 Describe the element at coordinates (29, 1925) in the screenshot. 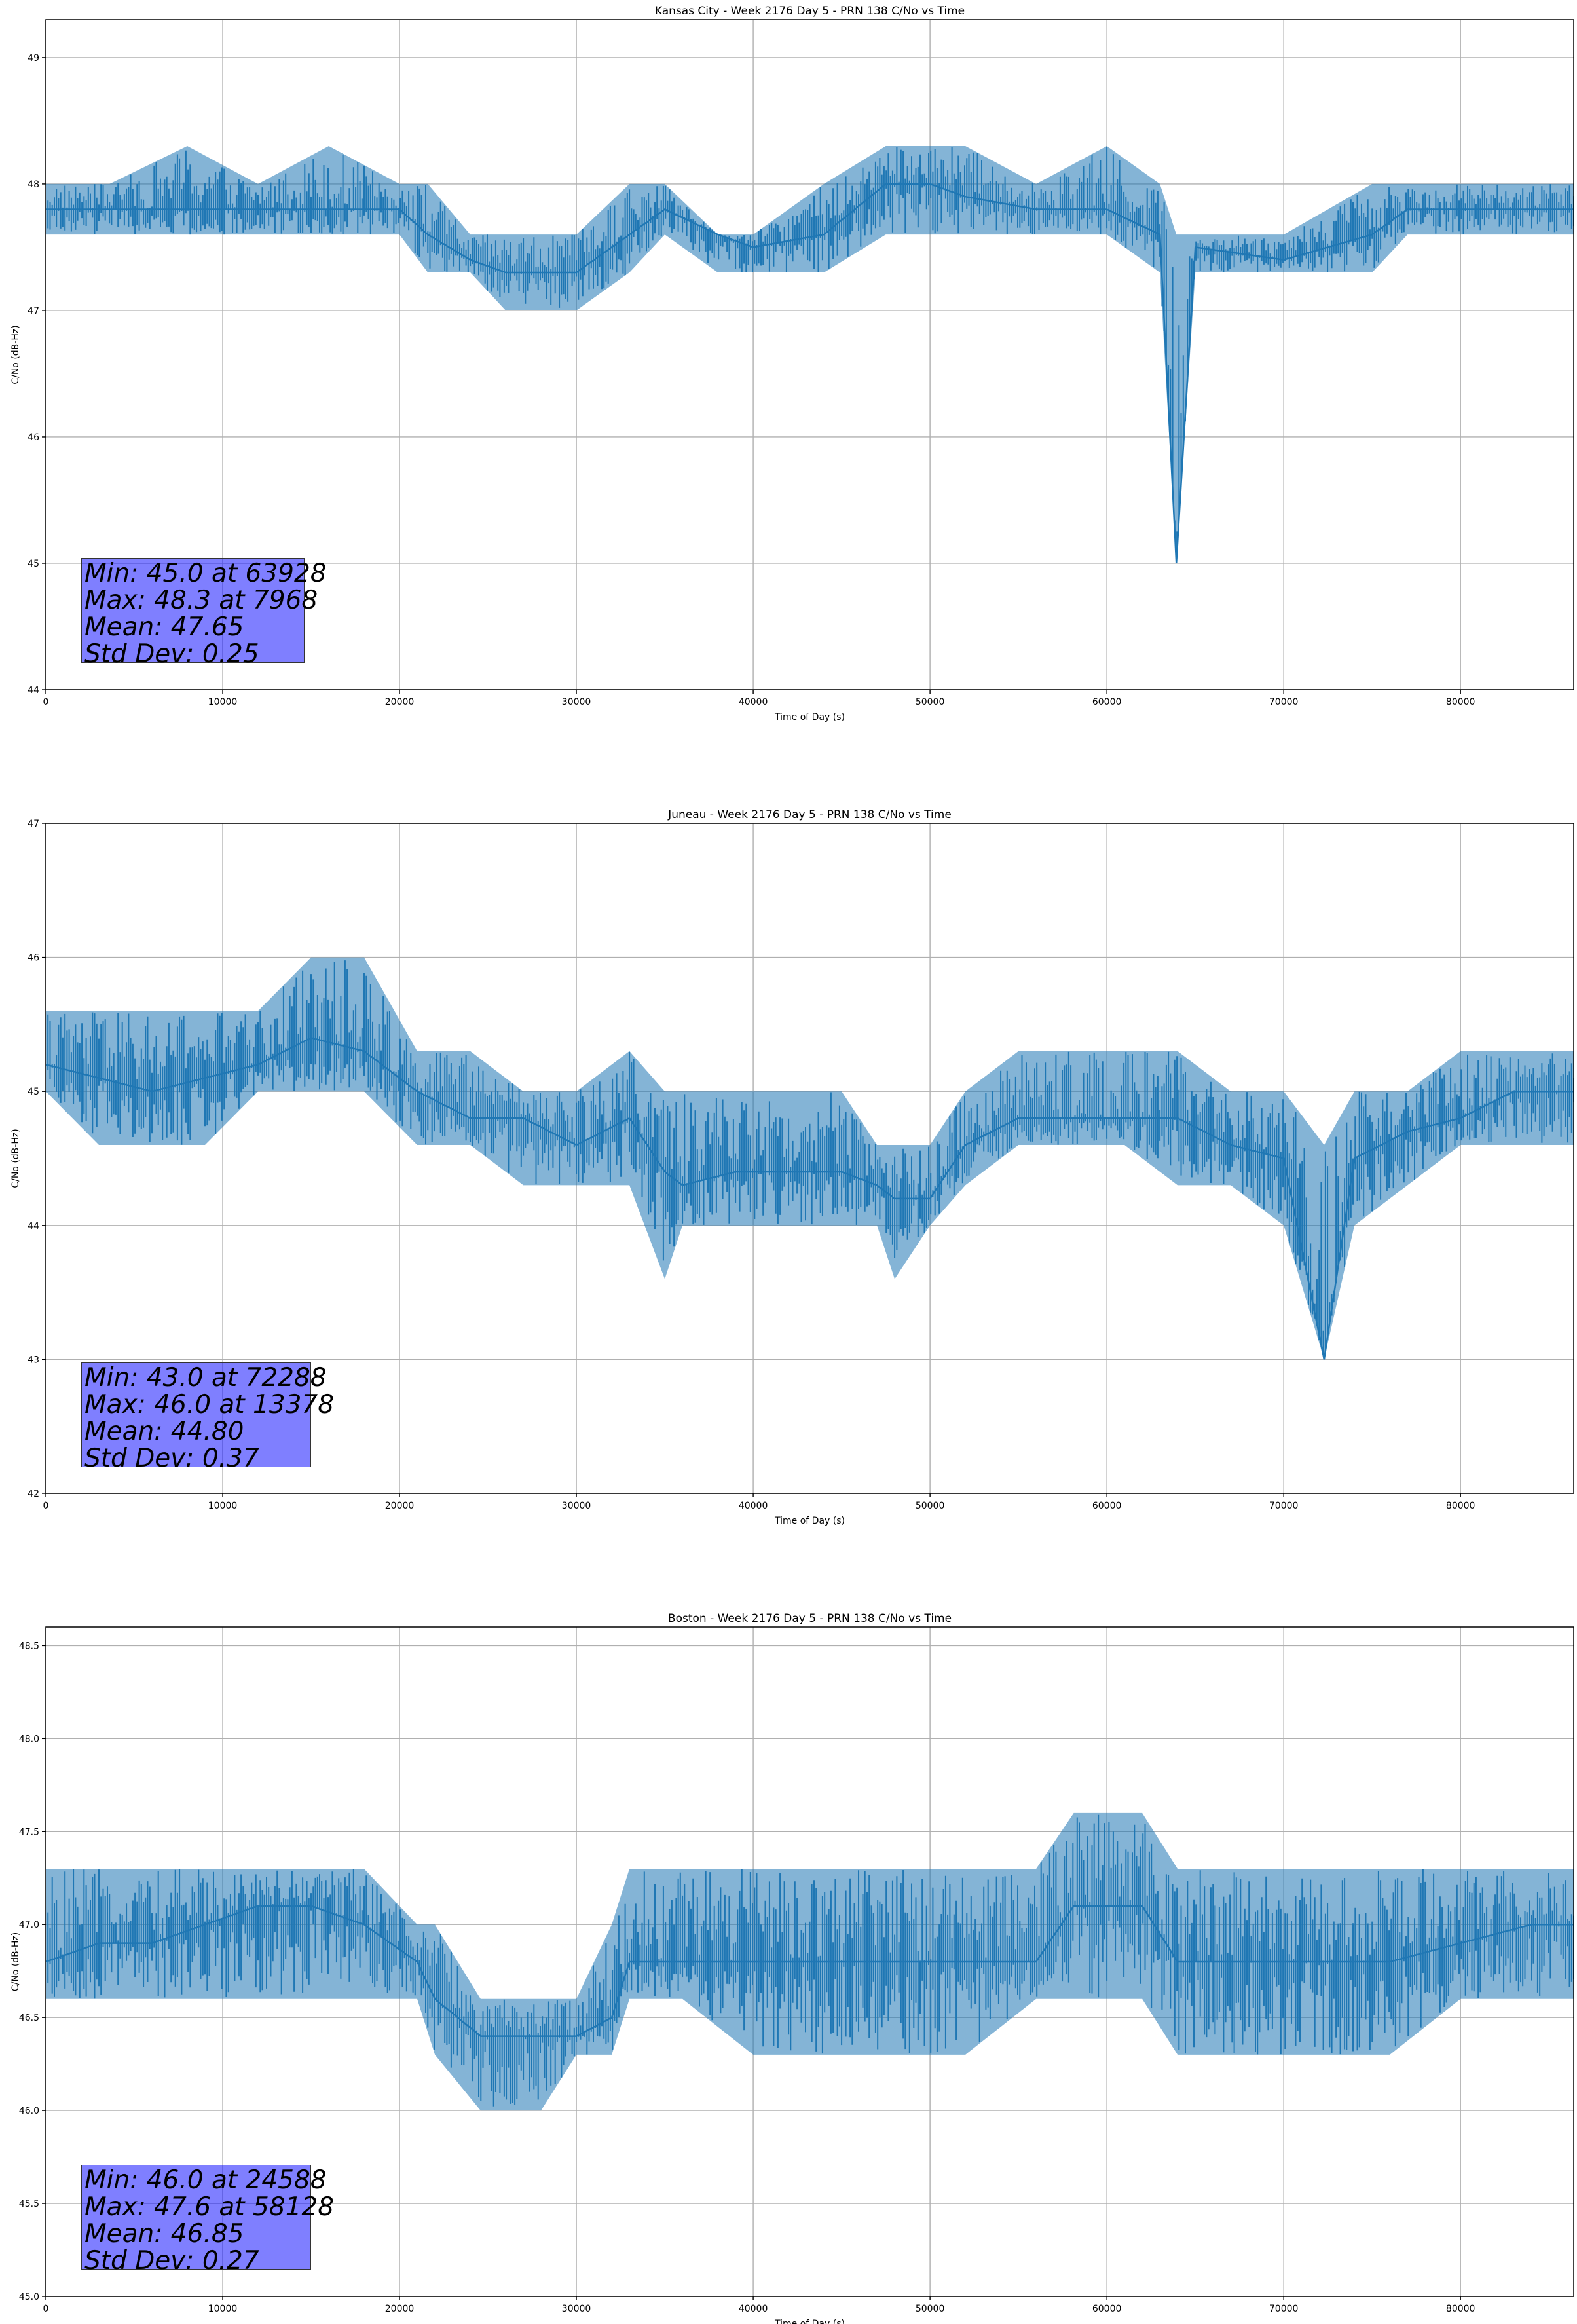

I see `y-tick-label: 47.0` at that location.